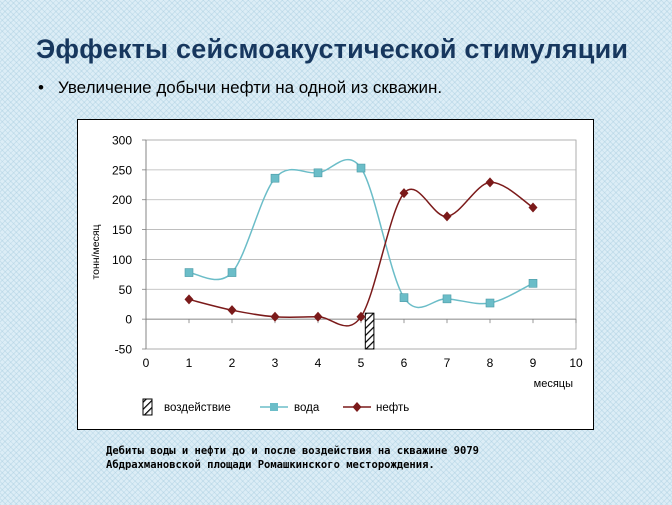 The width and height of the screenshot is (672, 505). Describe the element at coordinates (576, 363) in the screenshot. I see `x-tick-label: 10` at that location.